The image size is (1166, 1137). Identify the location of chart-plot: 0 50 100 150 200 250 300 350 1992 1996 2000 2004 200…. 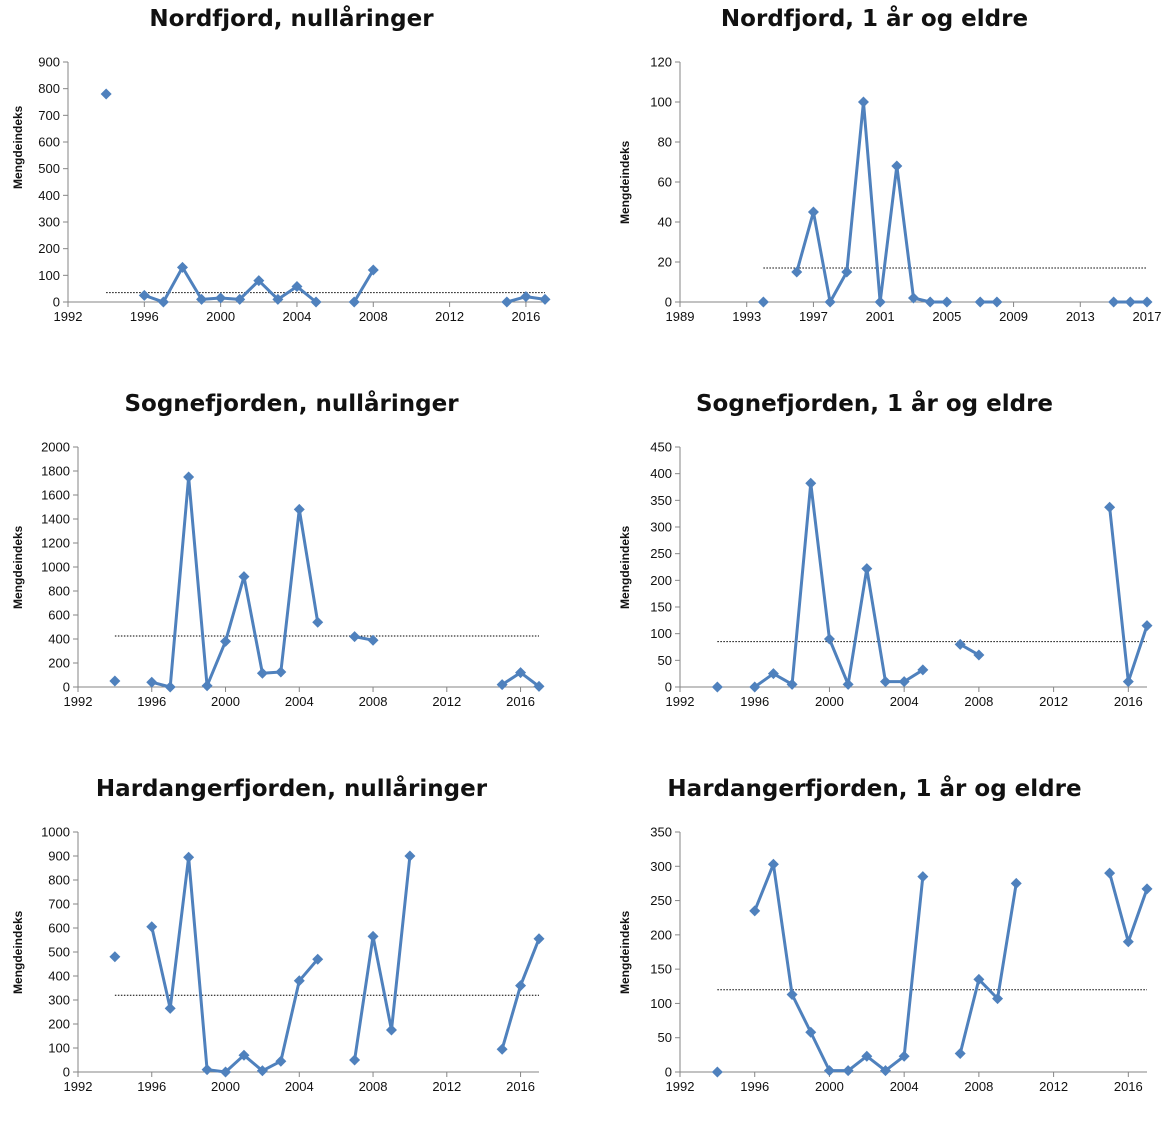
(901, 959).